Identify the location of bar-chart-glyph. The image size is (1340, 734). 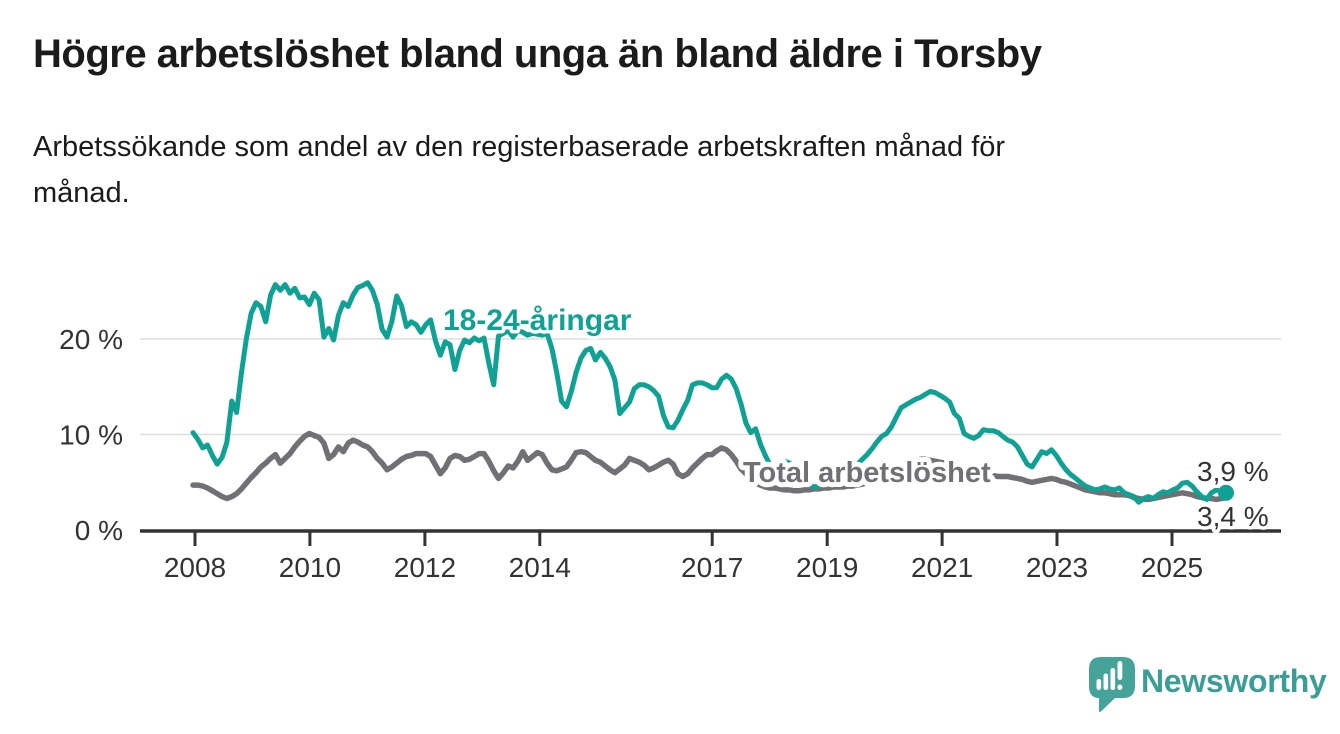
(1109, 675).